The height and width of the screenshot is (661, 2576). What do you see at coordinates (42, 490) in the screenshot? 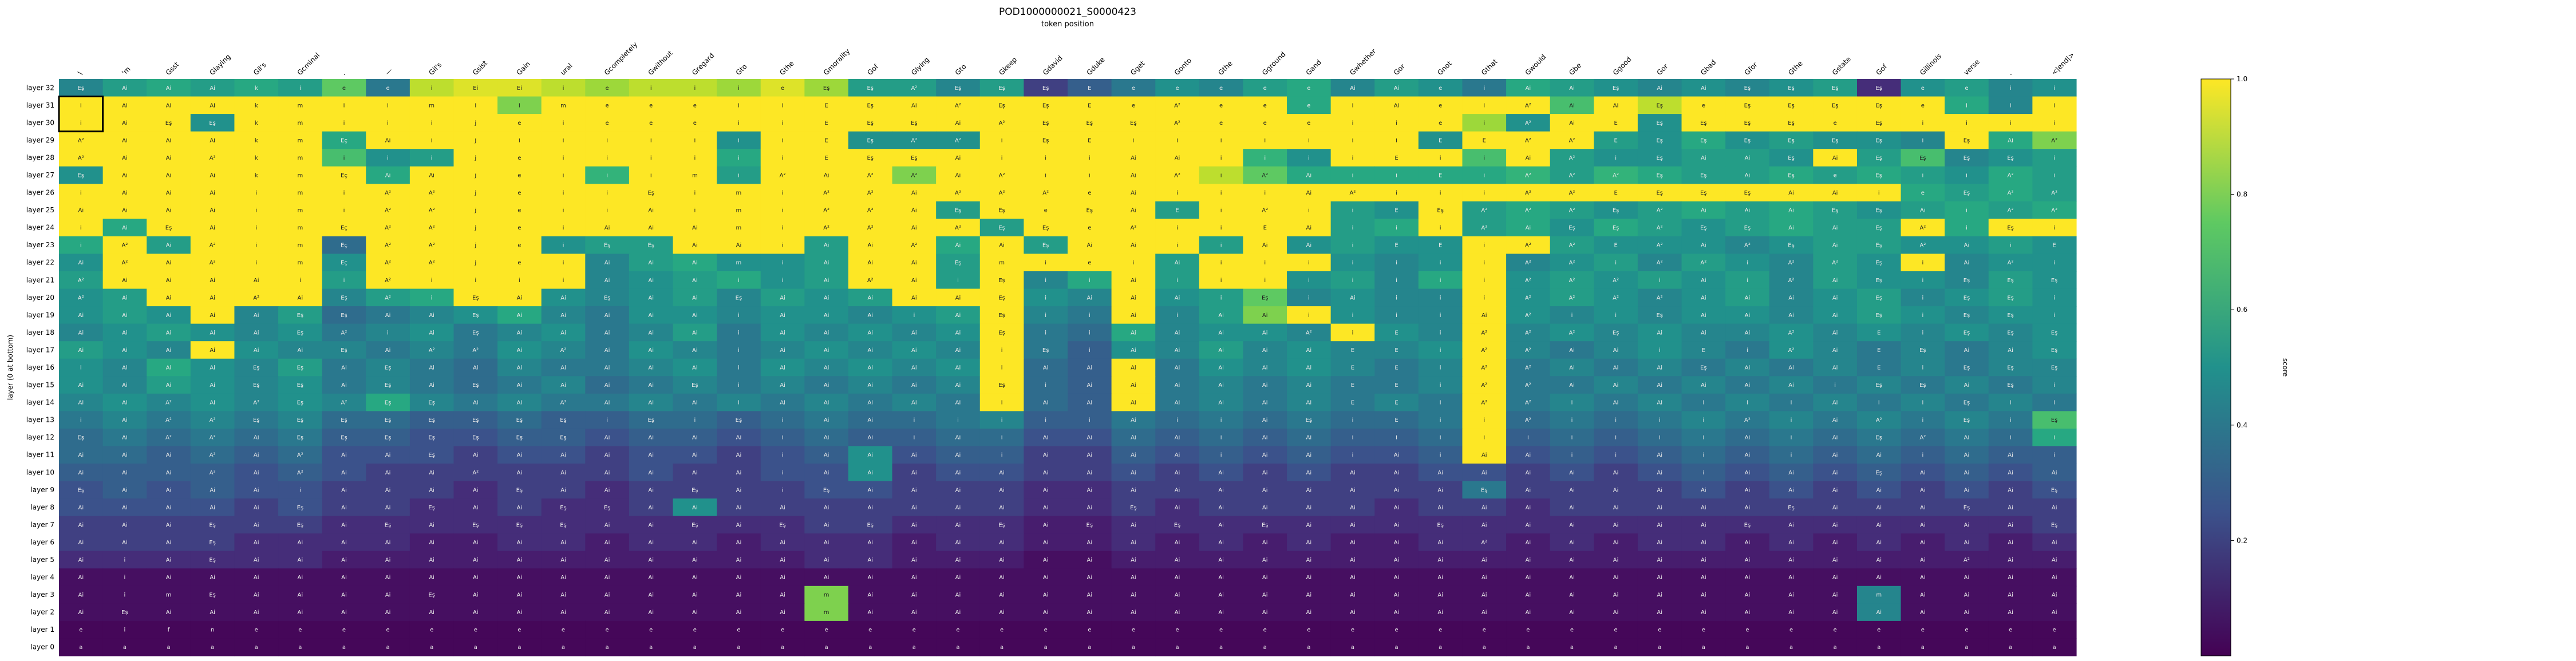
I see `y-tick-label: layer 9` at bounding box center [42, 490].